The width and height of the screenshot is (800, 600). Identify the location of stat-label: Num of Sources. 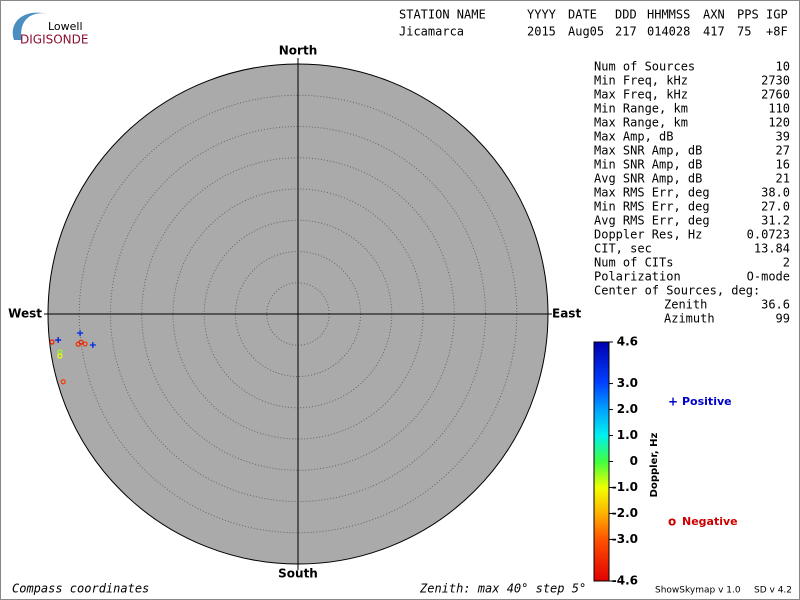
(644, 67).